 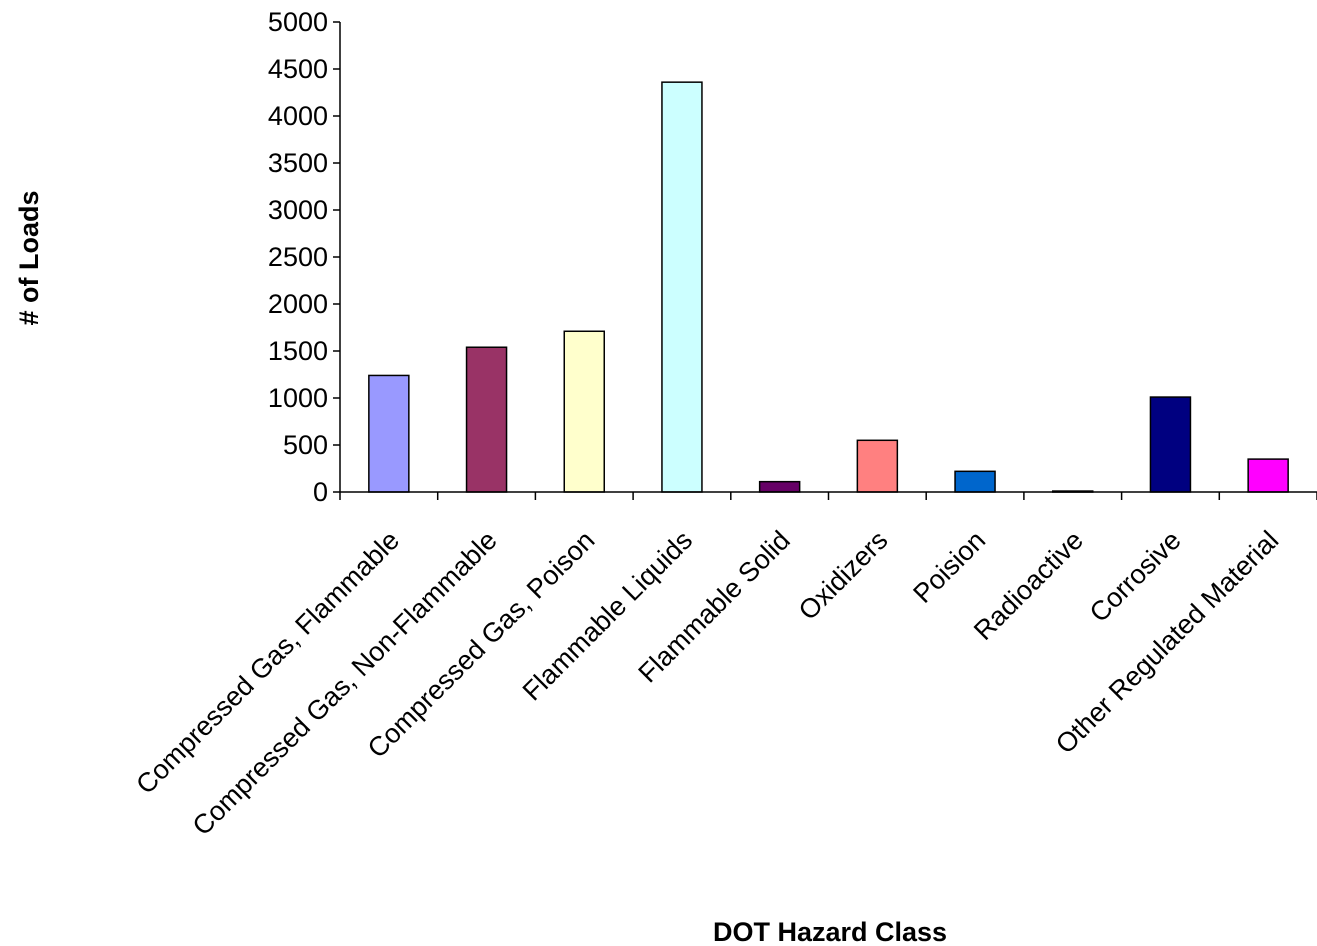 I want to click on y-tick-label: 500, so click(x=305, y=445).